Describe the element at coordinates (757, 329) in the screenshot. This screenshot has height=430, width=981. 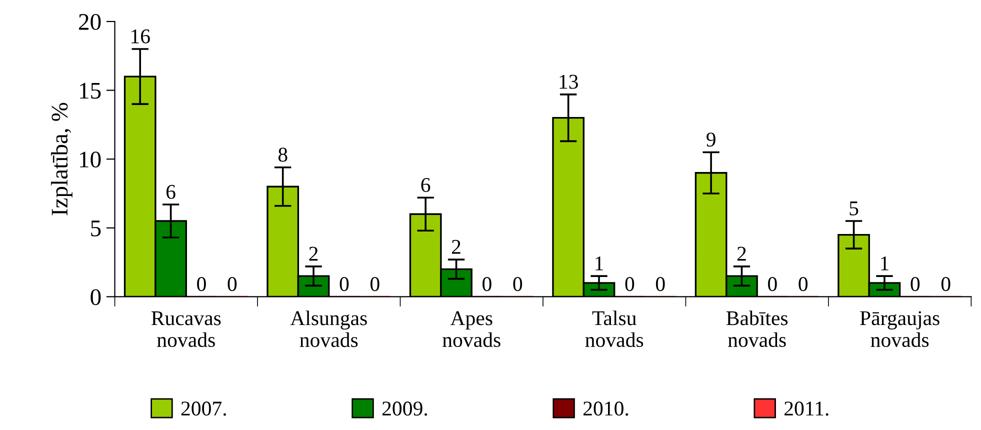
I see `x-tick-label: Babītes novads` at that location.